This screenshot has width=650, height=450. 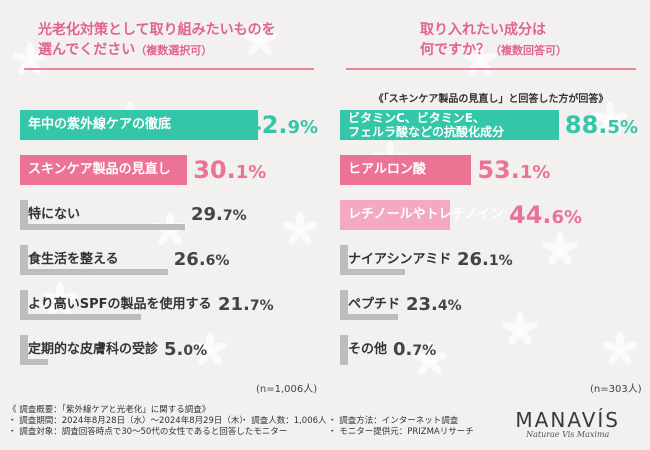 What do you see at coordinates (491, 99) in the screenshot?
I see `right-chart-subtitle: 《「スキンケア製品の見直し」と回答した方が回答》` at bounding box center [491, 99].